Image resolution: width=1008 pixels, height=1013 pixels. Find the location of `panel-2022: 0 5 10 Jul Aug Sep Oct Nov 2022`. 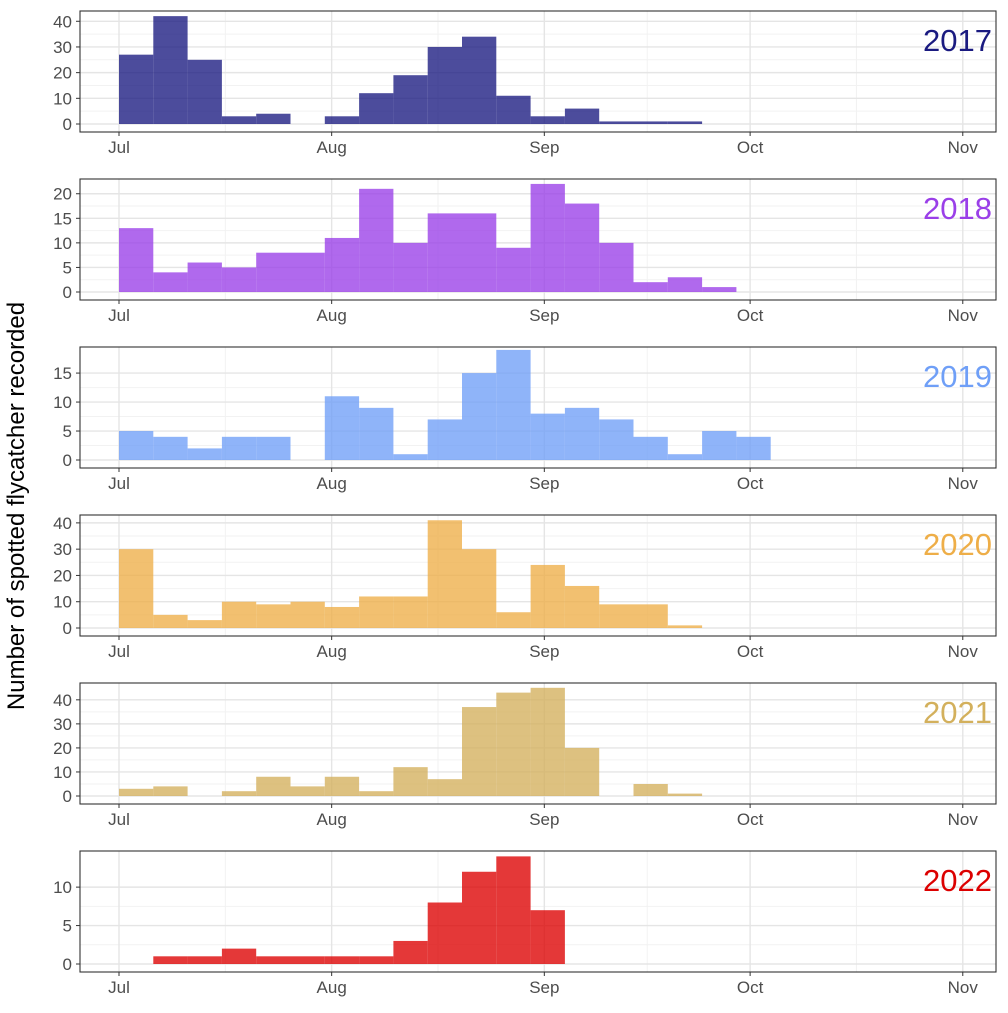

panel-2022: 0 5 10 Jul Aug Sep Oct Nov 2022 is located at coordinates (525, 923).